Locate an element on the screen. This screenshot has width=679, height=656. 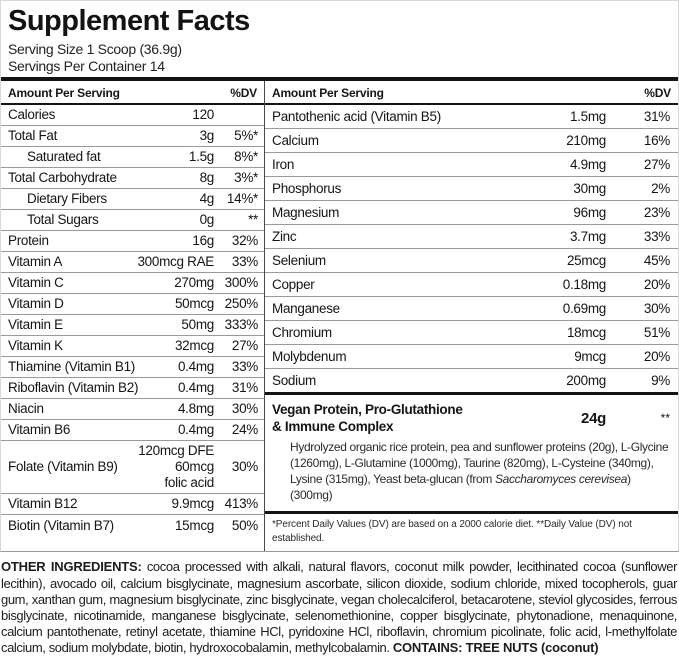
nutrient-amount: 0.18mg is located at coordinates (584, 284).